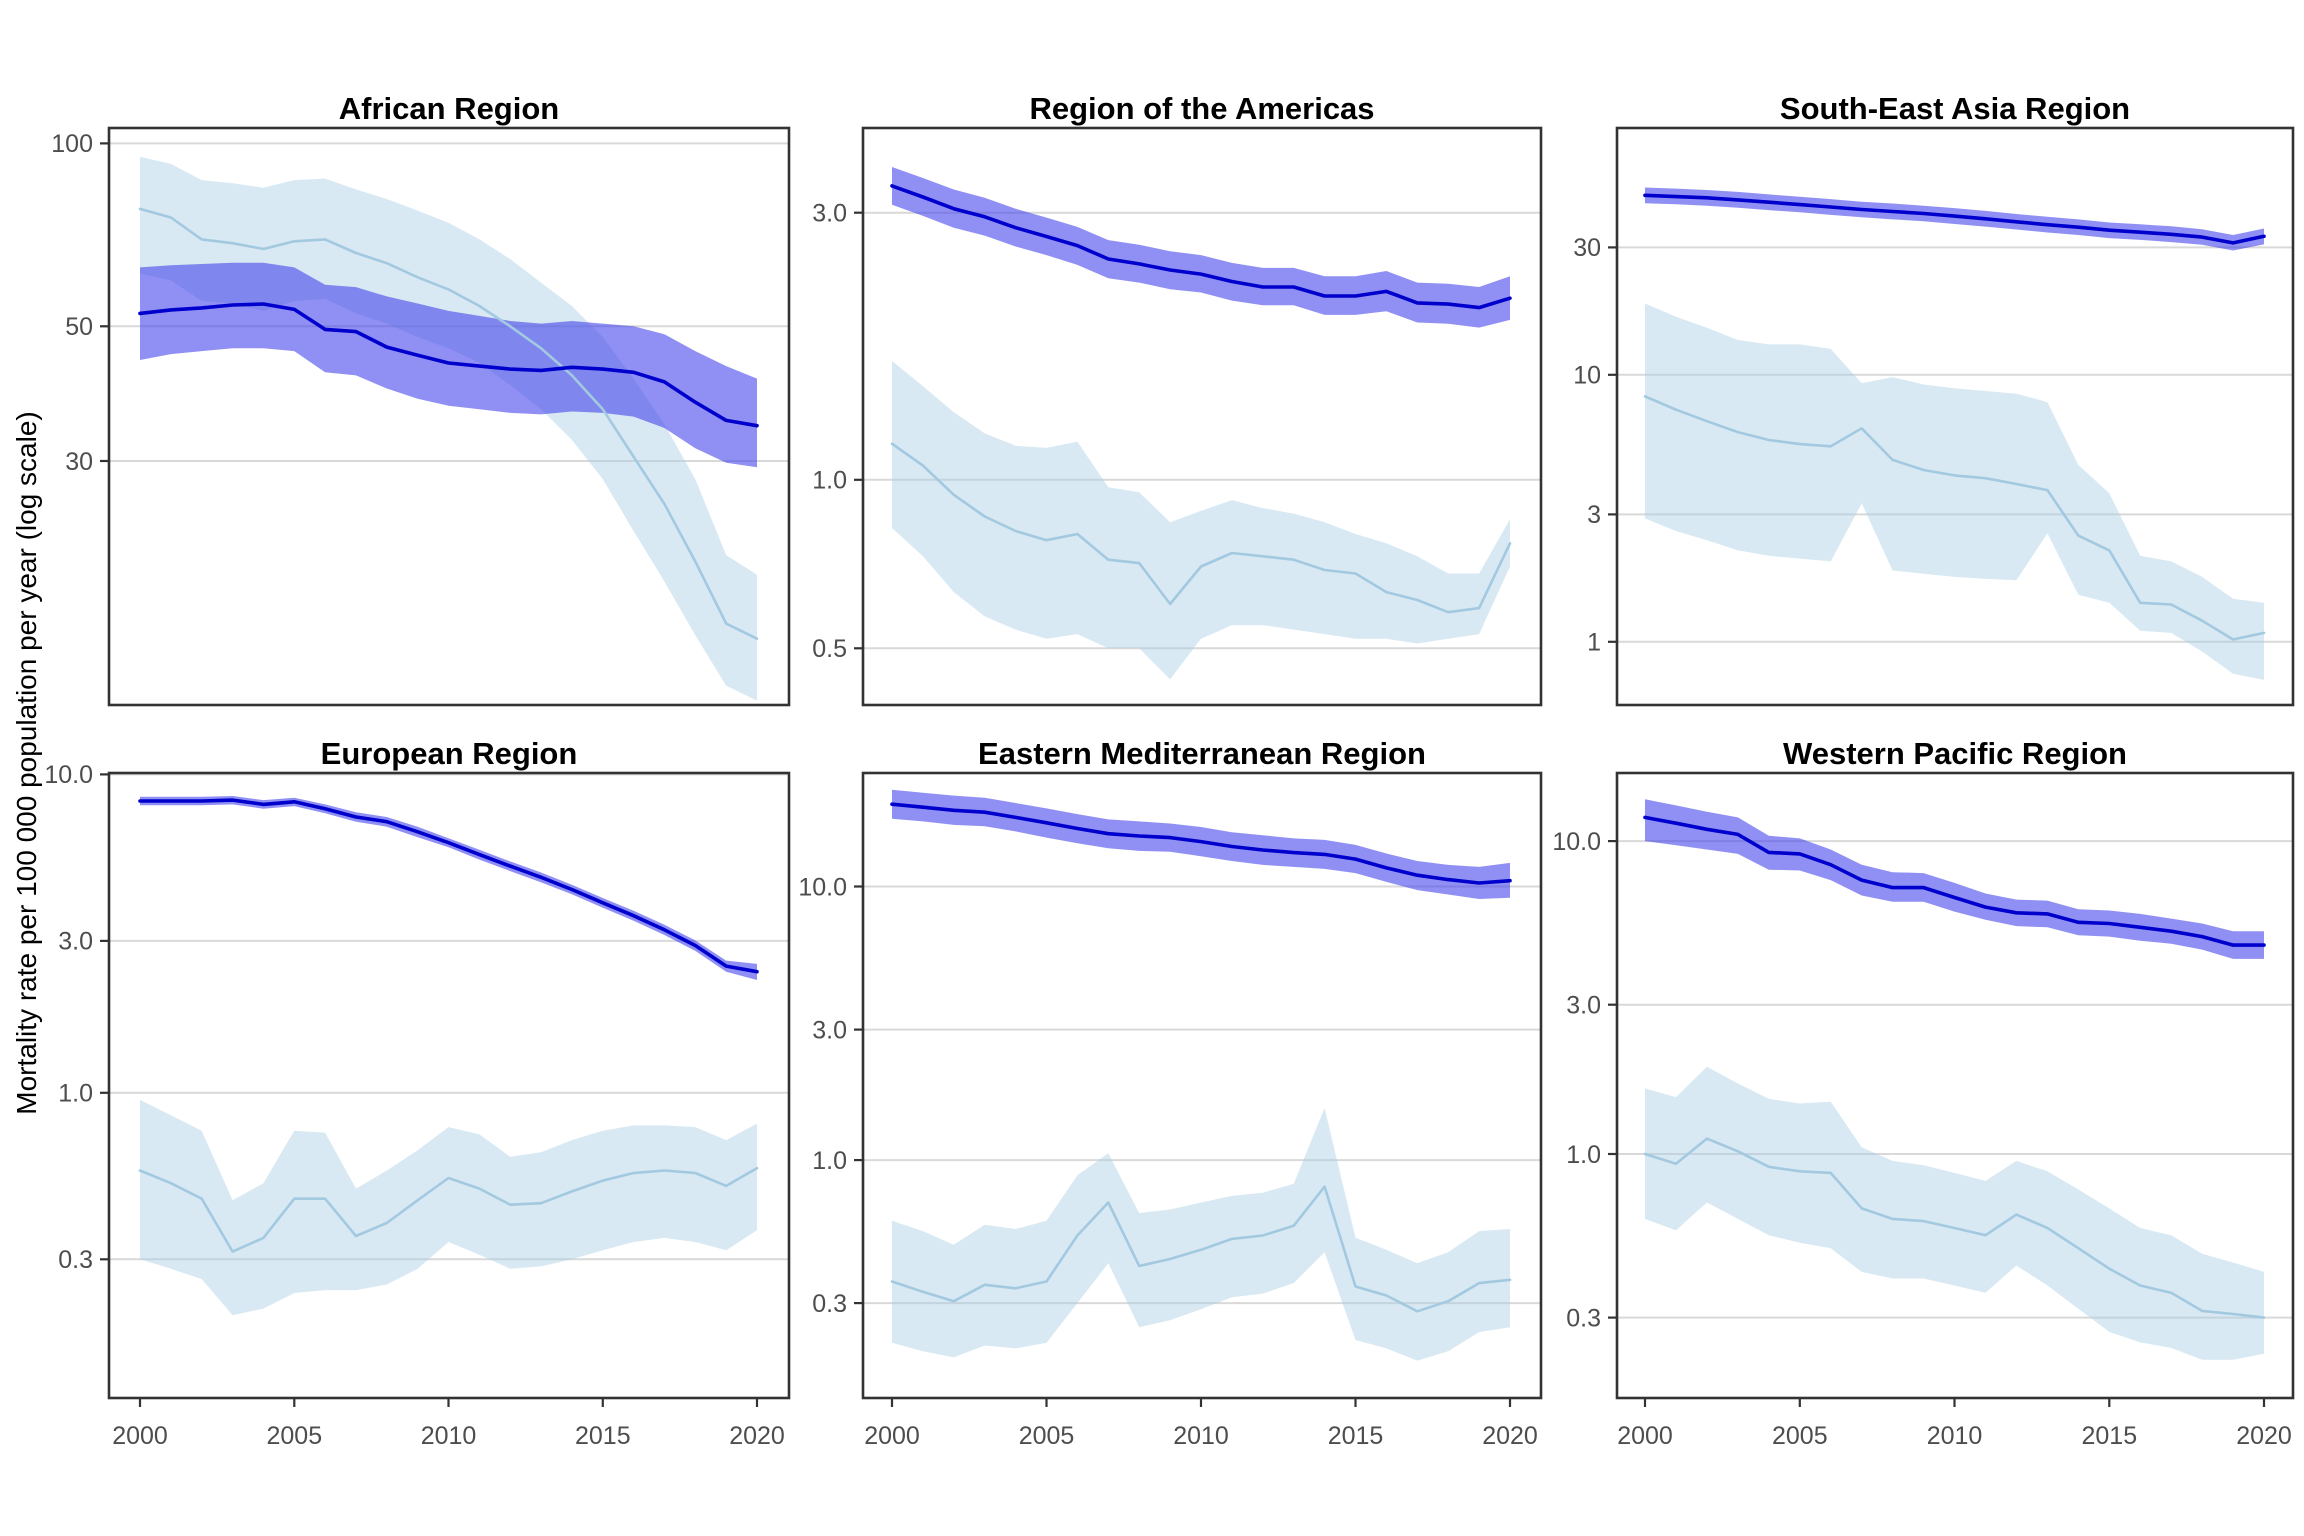 The width and height of the screenshot is (2304, 1536). Describe the element at coordinates (449, 108) in the screenshot. I see `panel-title: African Region` at that location.